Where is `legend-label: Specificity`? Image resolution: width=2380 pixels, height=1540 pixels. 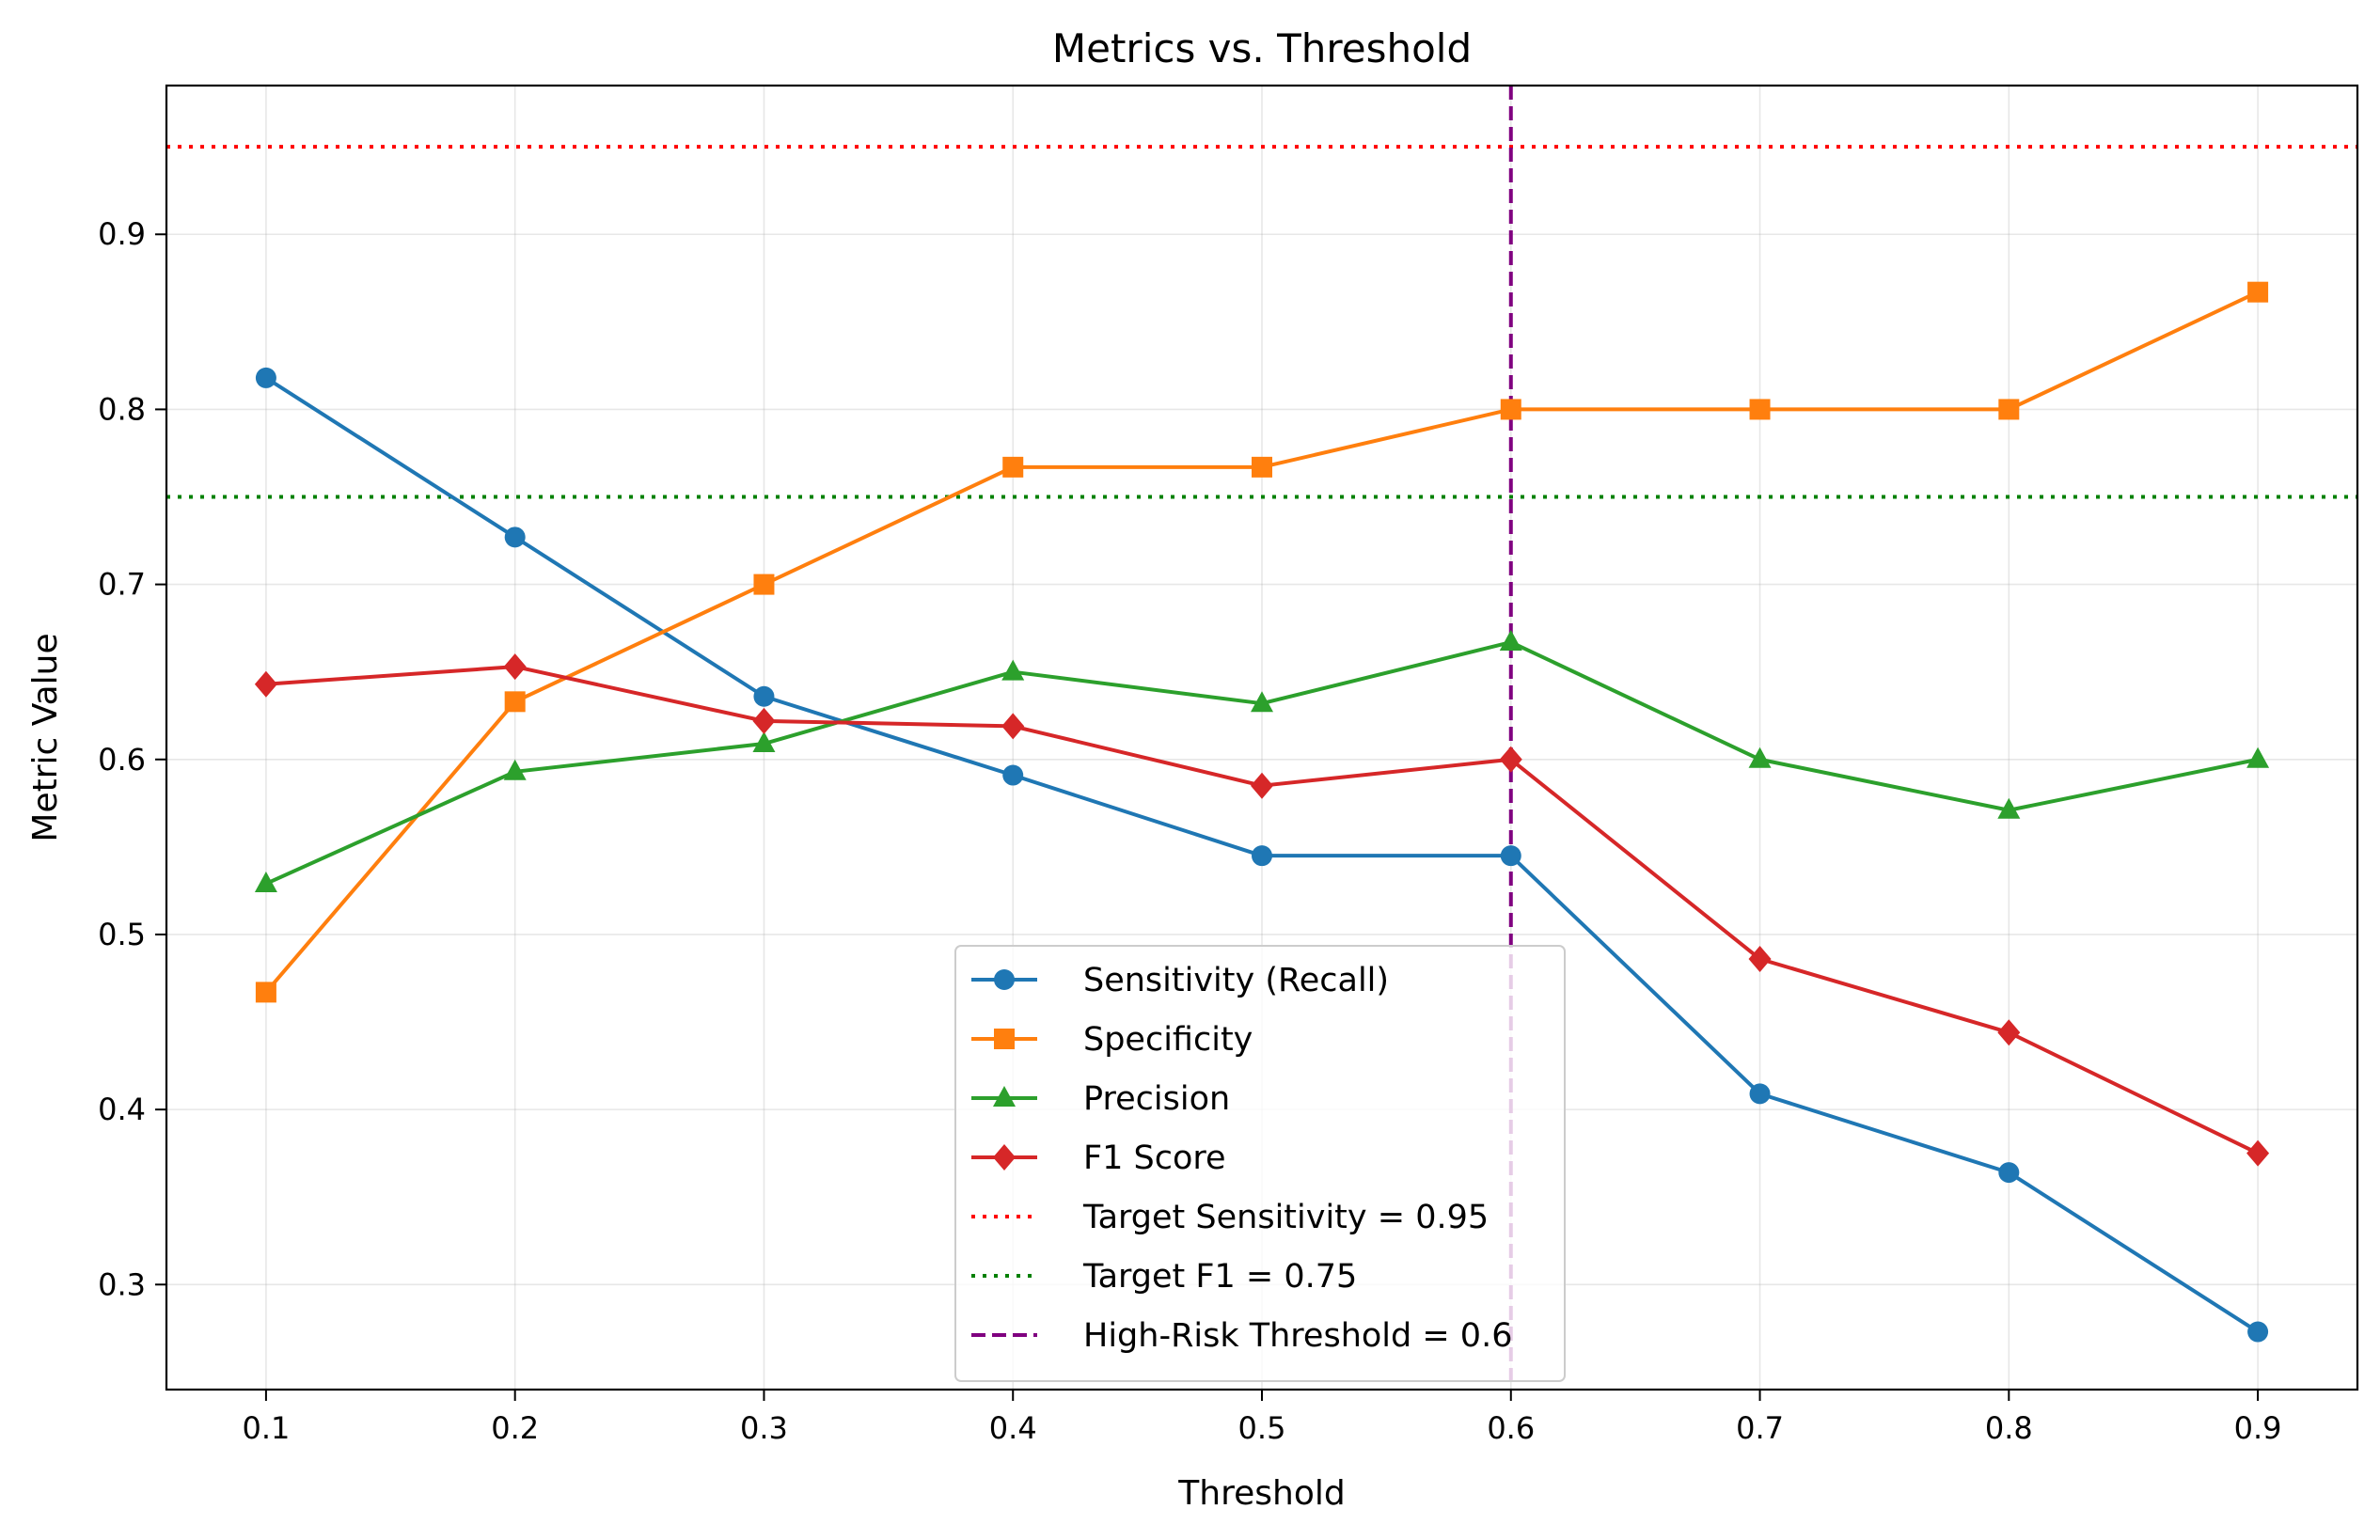
legend-label: Specificity is located at coordinates (1168, 1040).